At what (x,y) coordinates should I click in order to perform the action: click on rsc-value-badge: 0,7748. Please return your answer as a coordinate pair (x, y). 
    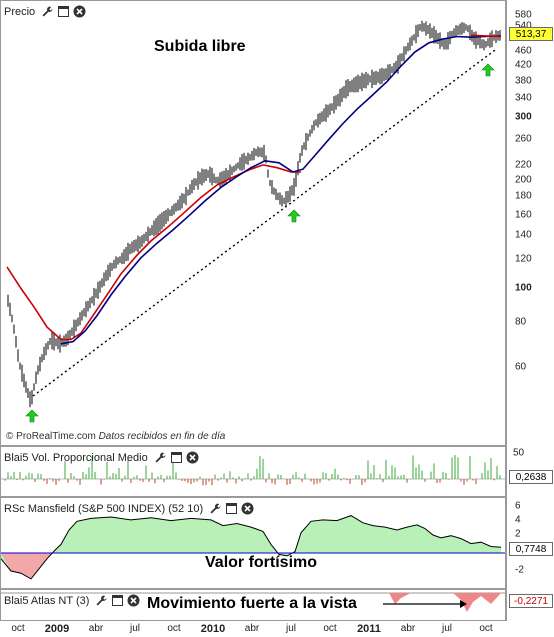
    Looking at the image, I should click on (531, 549).